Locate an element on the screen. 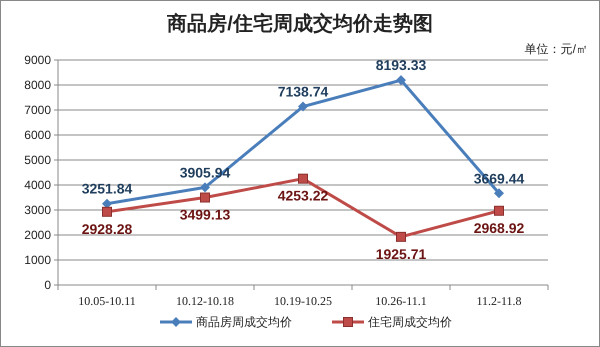 This screenshot has height=347, width=600. y-tick-label: 3000 is located at coordinates (38, 210).